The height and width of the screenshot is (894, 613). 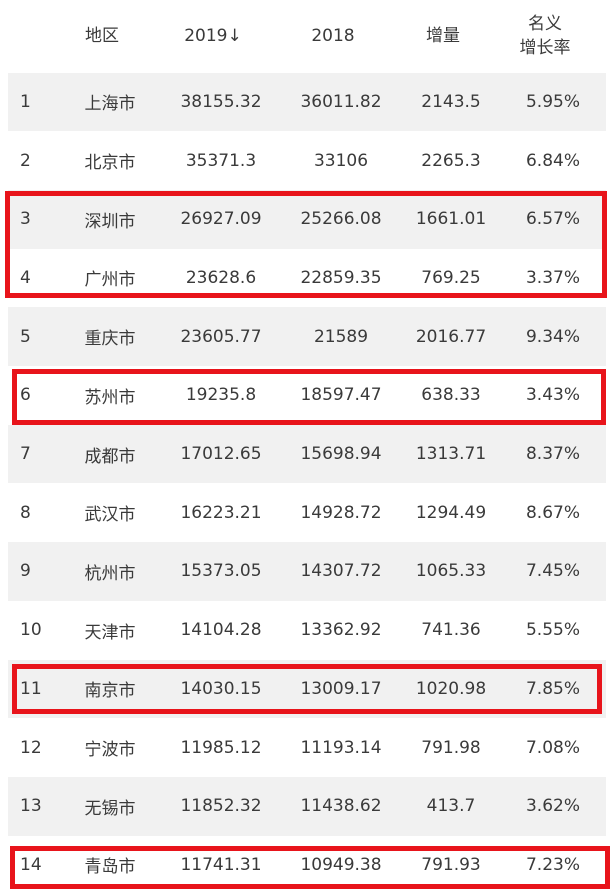 I want to click on header-growth-rate-line2: 增长率, so click(x=545, y=48).